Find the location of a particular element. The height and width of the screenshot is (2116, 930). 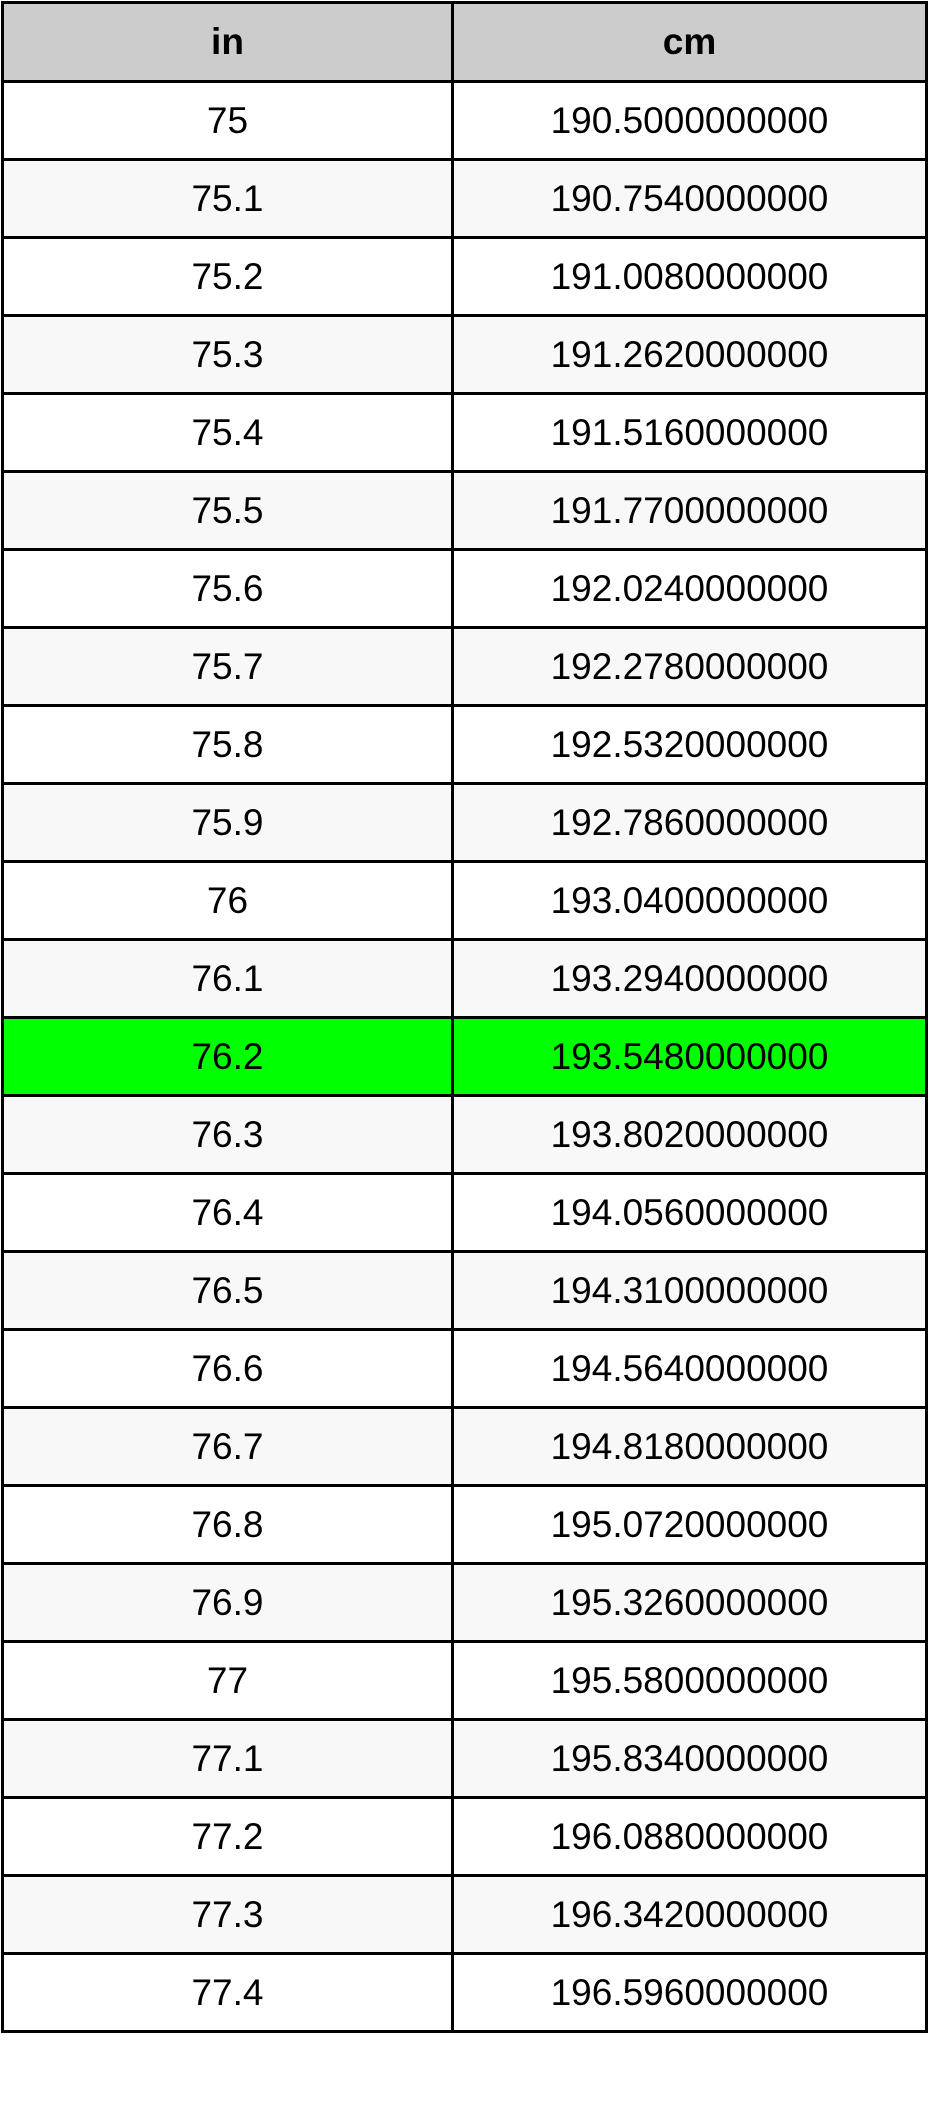

table-row: 75.2 191.0080000000 is located at coordinates (464, 276).